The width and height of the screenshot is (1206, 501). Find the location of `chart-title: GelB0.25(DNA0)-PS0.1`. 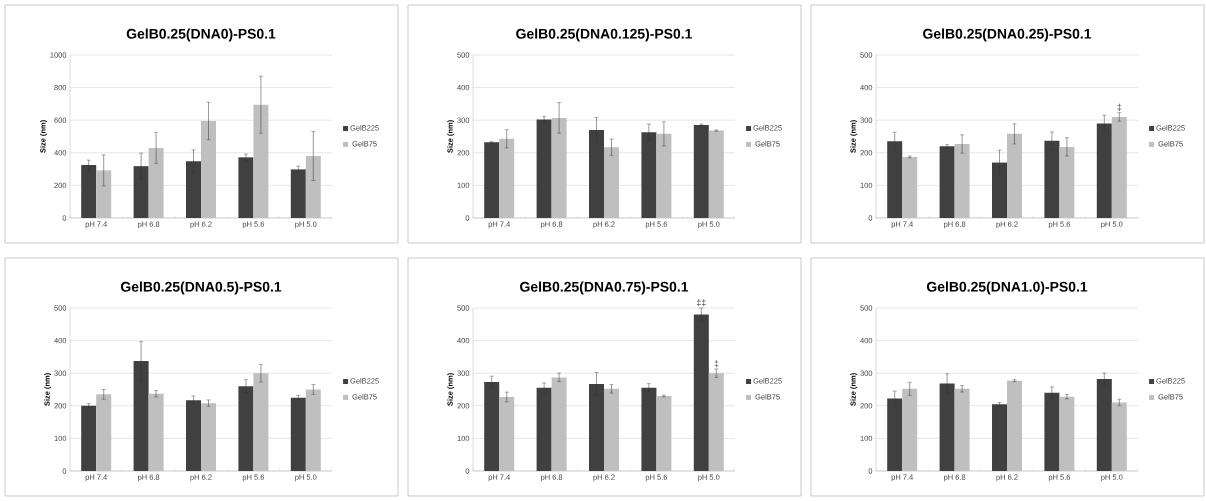

chart-title: GelB0.25(DNA0)-PS0.1 is located at coordinates (201, 35).